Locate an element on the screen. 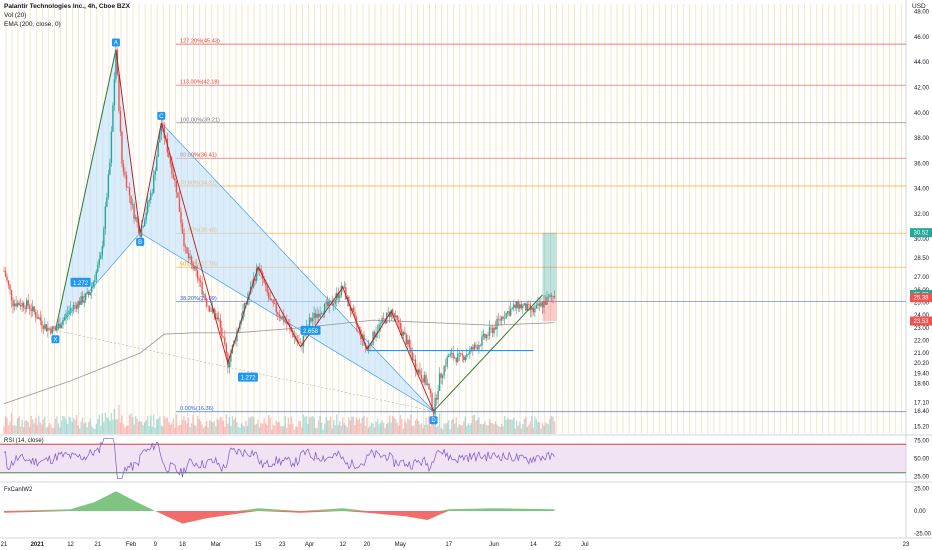 Image resolution: width=932 pixels, height=550 pixels. x-tick-label: 17 is located at coordinates (448, 545).